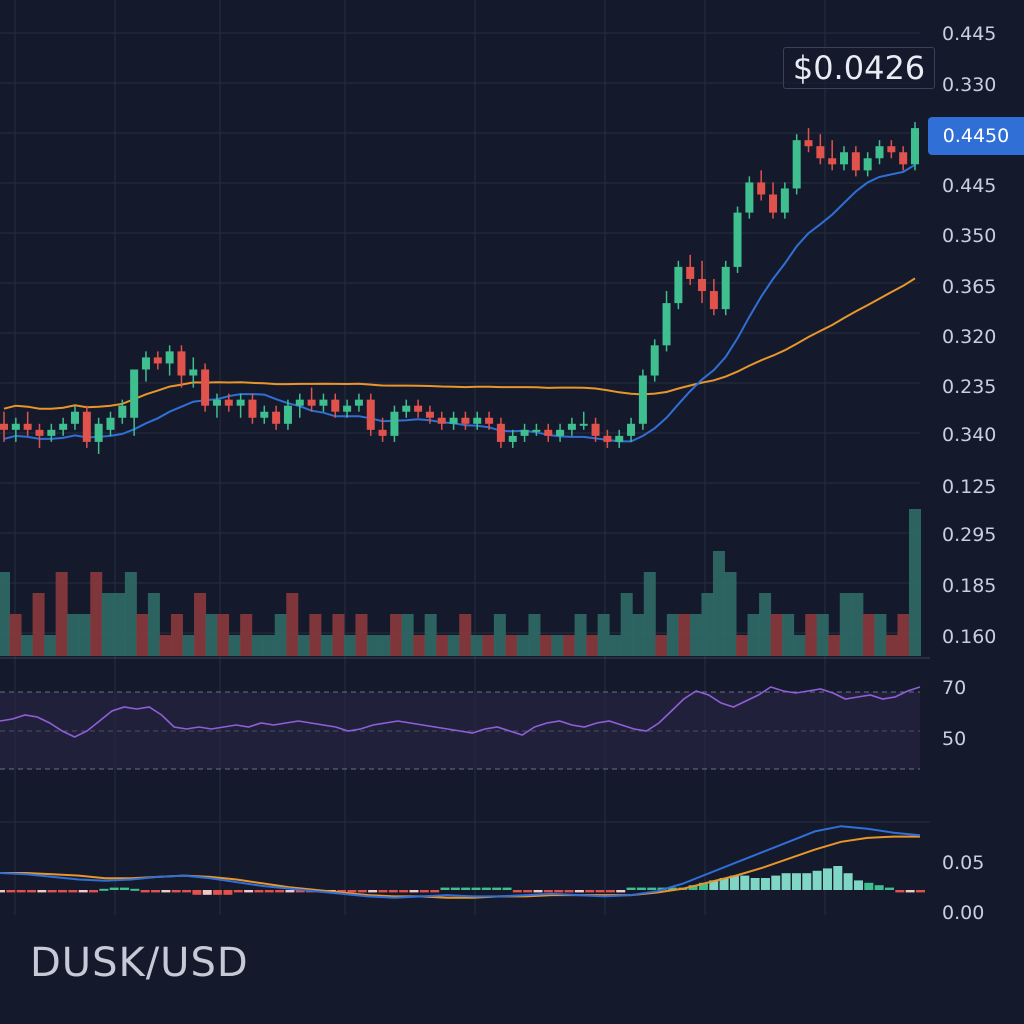 The width and height of the screenshot is (1024, 1024). I want to click on price-axis-label: 0.235, so click(969, 387).